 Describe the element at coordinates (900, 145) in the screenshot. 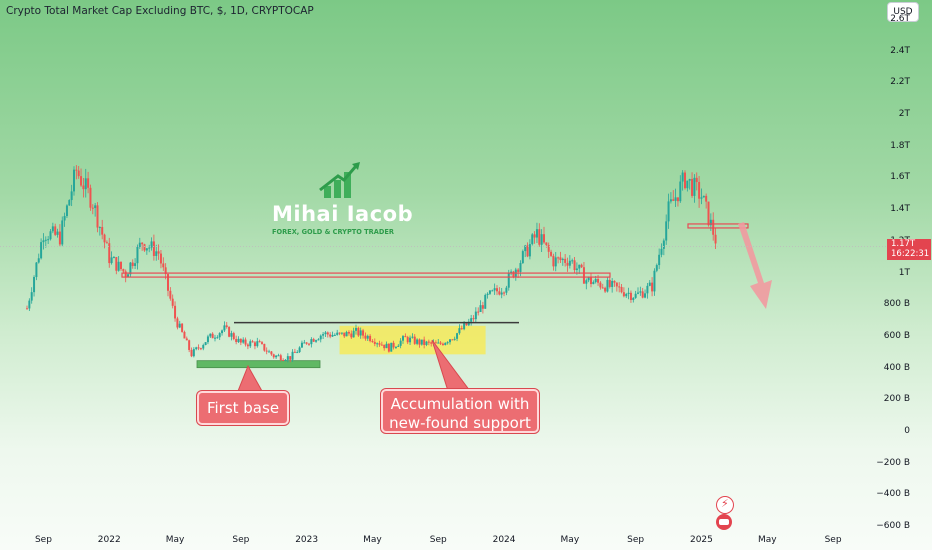

I see `y-tick-label: 1.8T` at that location.